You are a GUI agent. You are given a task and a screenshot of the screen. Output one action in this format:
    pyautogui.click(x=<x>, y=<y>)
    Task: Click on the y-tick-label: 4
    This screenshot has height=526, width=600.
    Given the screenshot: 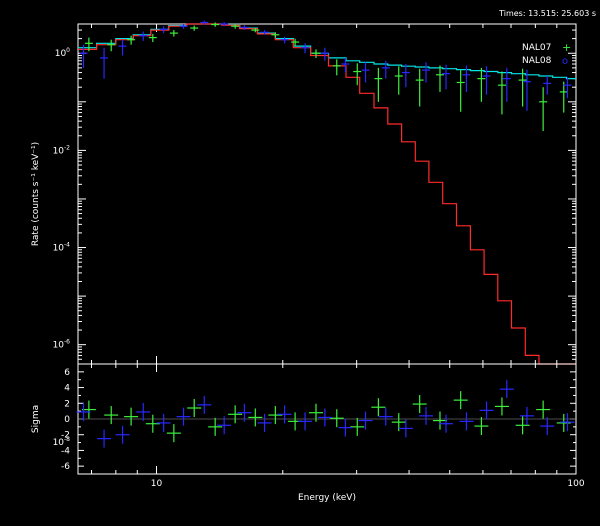 What is the action you would take?
    pyautogui.click(x=67, y=389)
    